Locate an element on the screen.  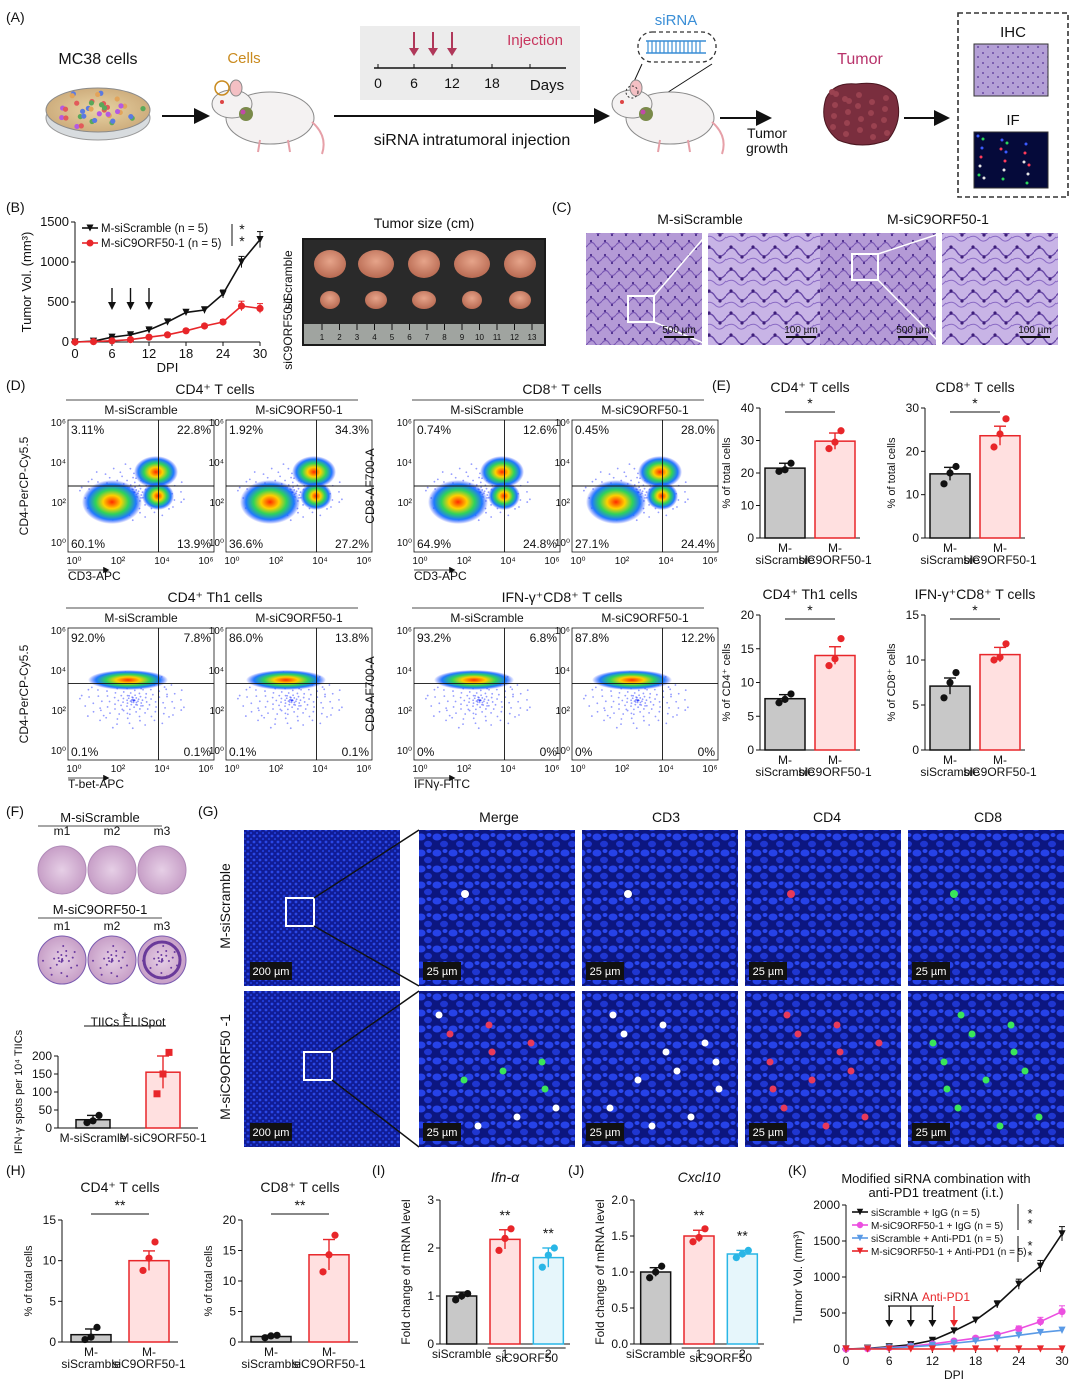
category-label: siScramble is located at coordinates (785, 772).